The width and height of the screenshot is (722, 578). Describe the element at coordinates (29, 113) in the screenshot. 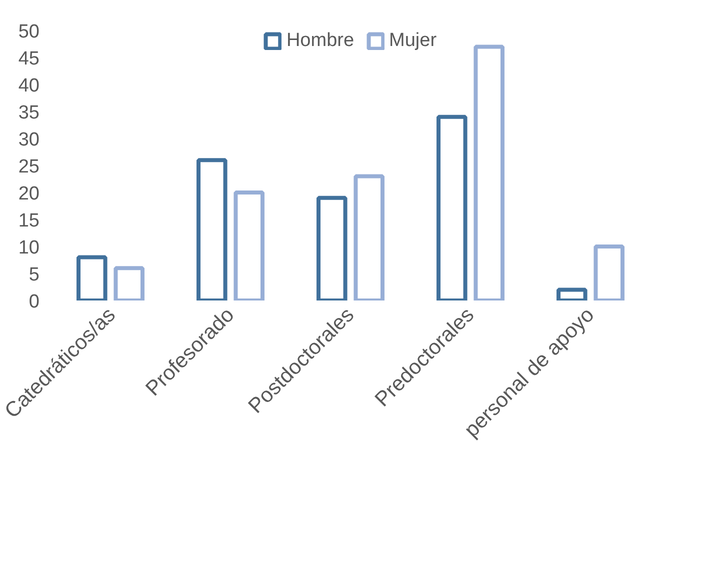

I see `y-tick-label: 35` at that location.